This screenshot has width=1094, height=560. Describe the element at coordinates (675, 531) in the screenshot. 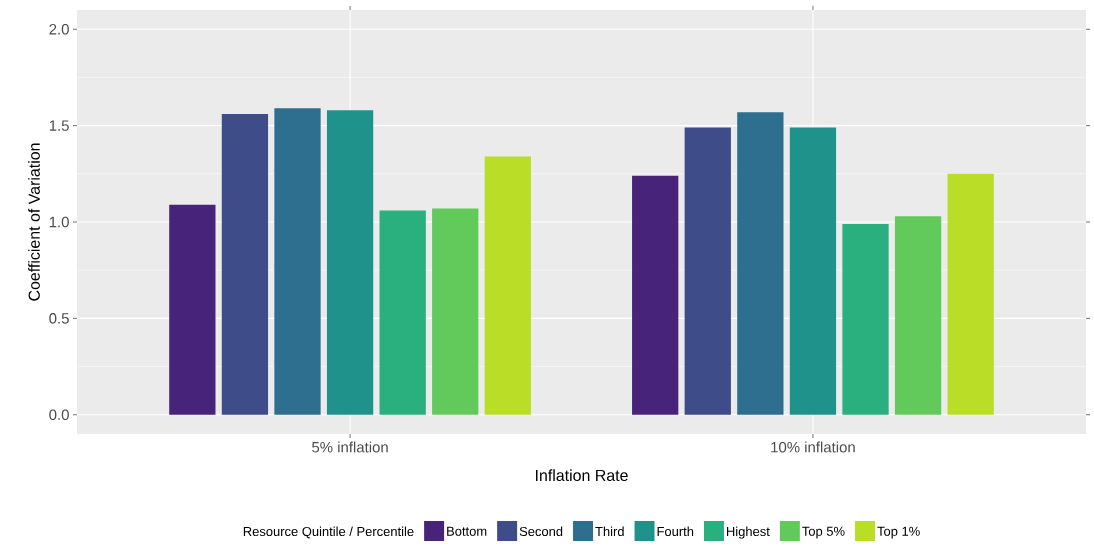

I see `legend-label: Fourth` at that location.